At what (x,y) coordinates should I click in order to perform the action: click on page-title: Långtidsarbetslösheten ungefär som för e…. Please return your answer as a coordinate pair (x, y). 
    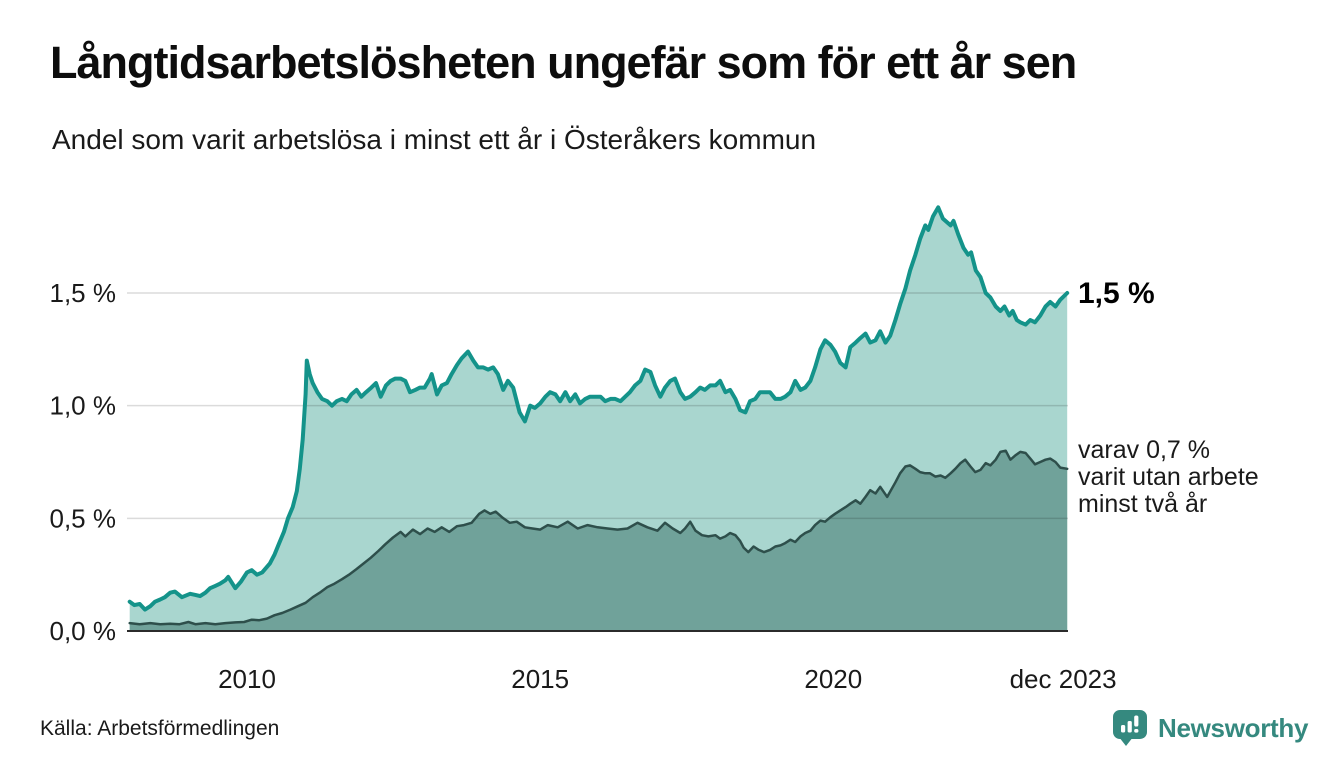
    Looking at the image, I should click on (563, 62).